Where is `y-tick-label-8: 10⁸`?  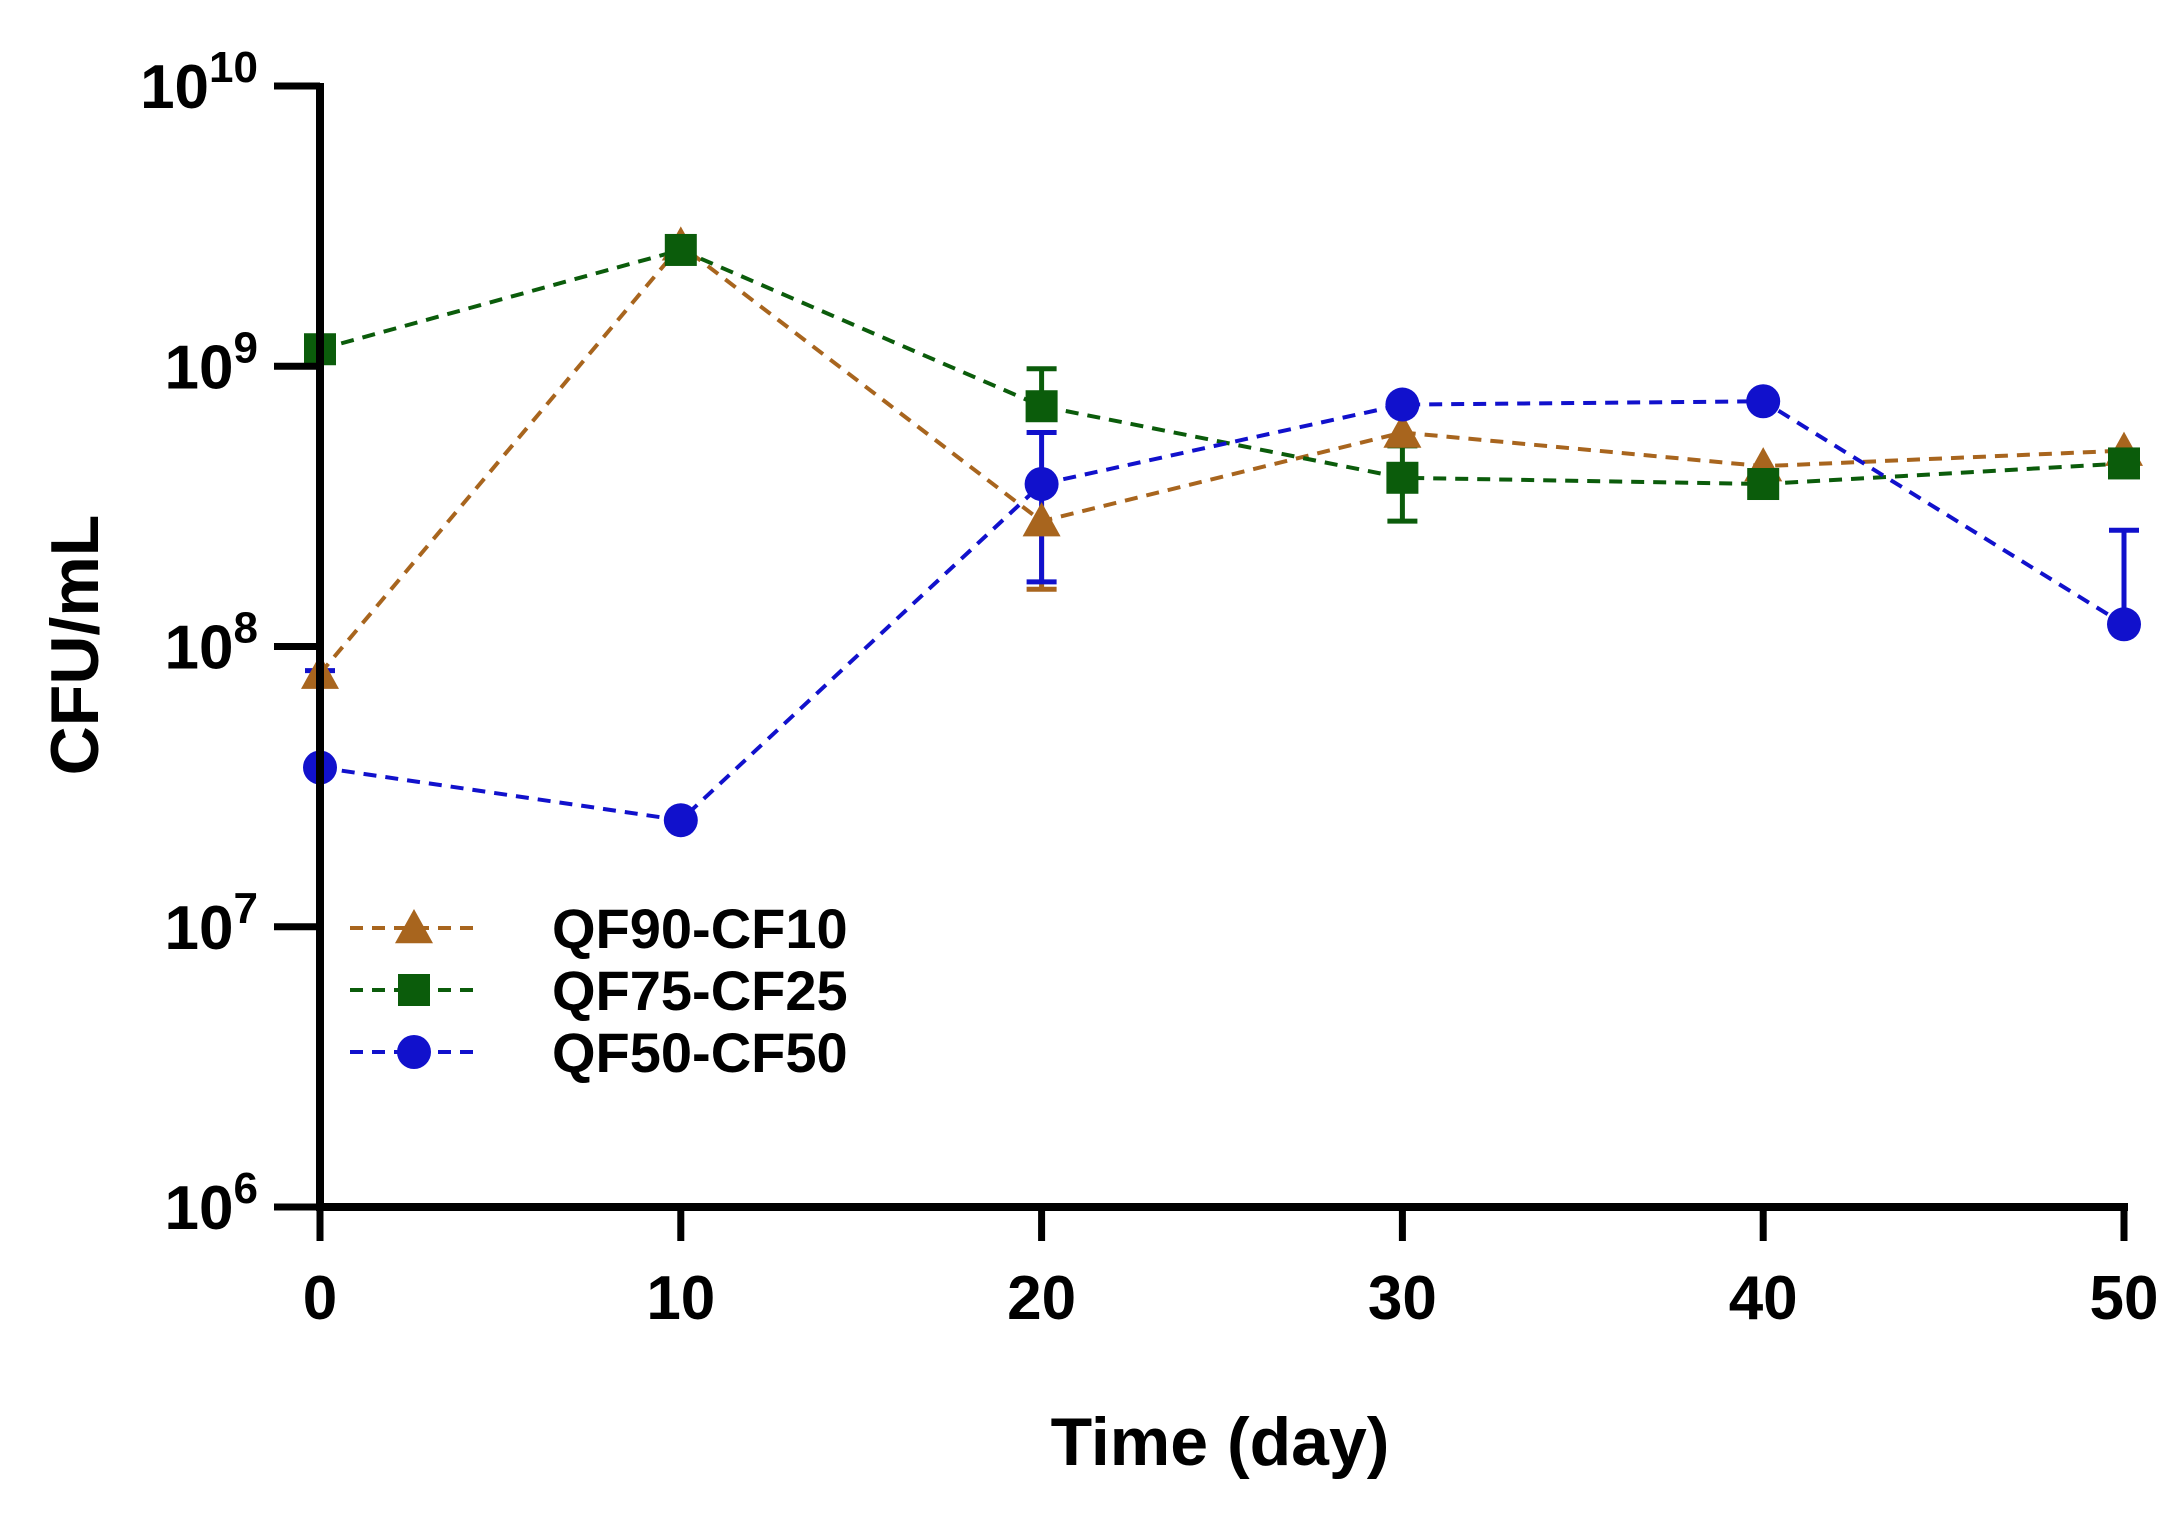 y-tick-label-8: 10⁸ is located at coordinates (211, 643).